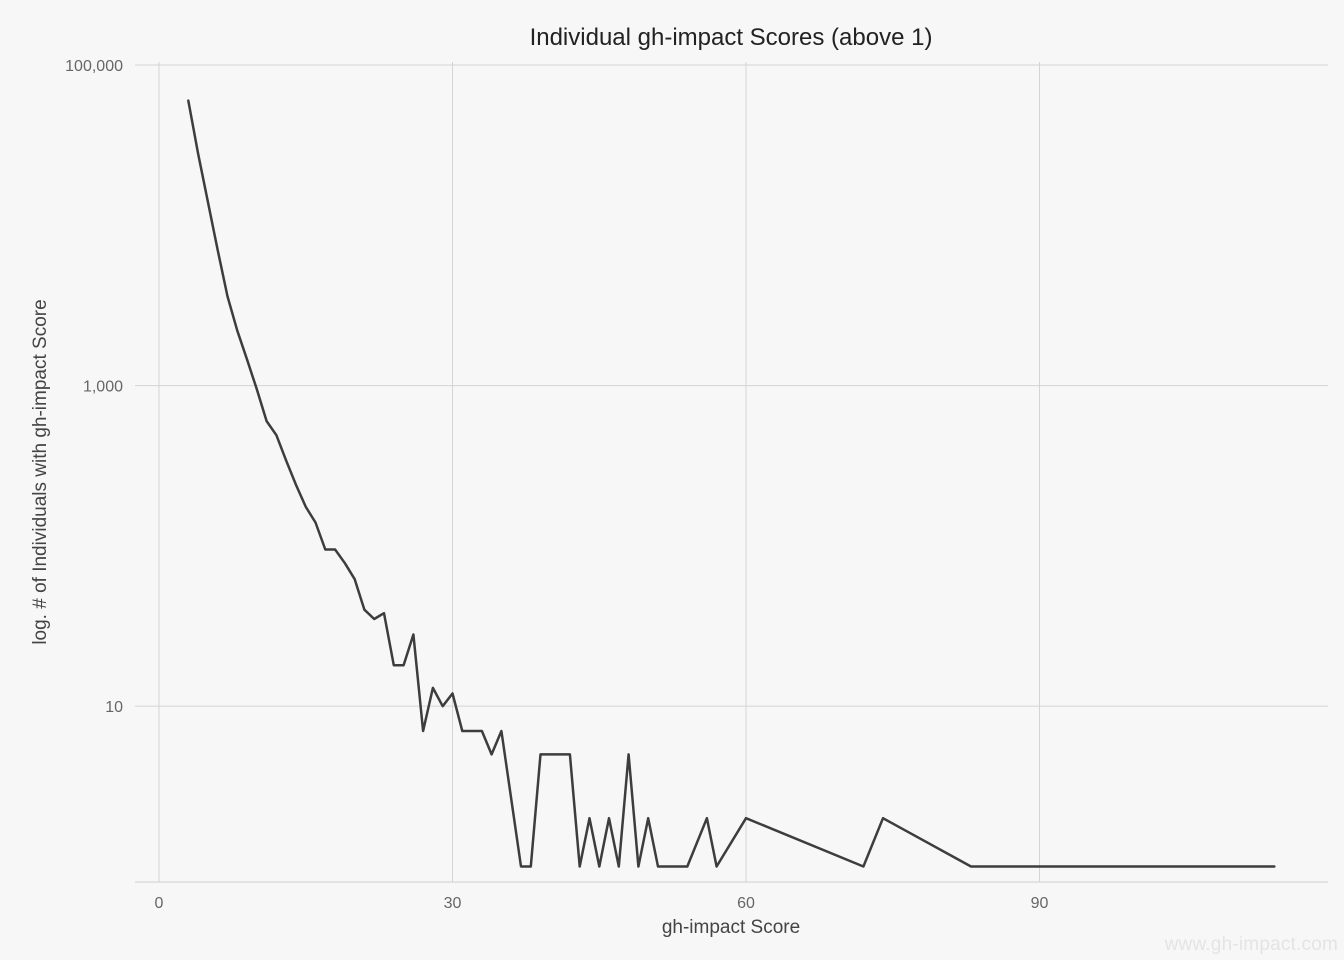  What do you see at coordinates (731, 37) in the screenshot?
I see `chart-title: Individual gh-impact Scores (above 1)` at bounding box center [731, 37].